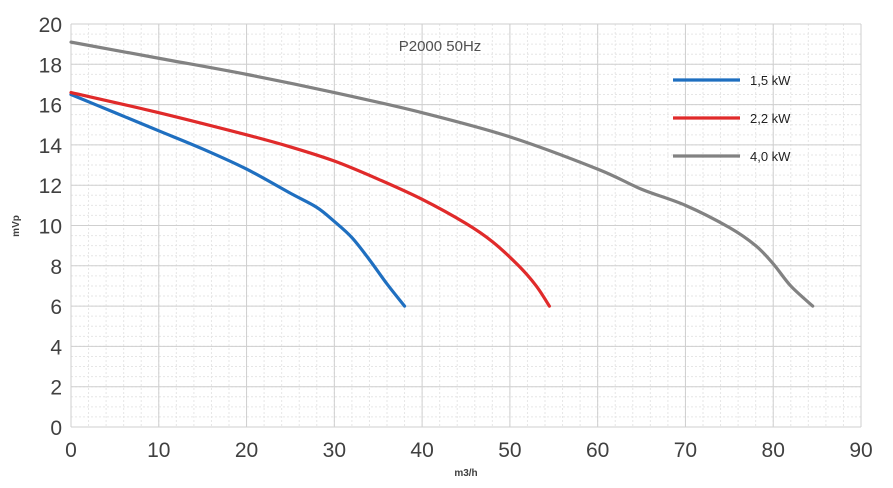 This screenshot has height=488, width=893. What do you see at coordinates (469, 450) in the screenshot?
I see `x-tick-labels: 0 10 20 30 40 50 60 70 80 90` at bounding box center [469, 450].